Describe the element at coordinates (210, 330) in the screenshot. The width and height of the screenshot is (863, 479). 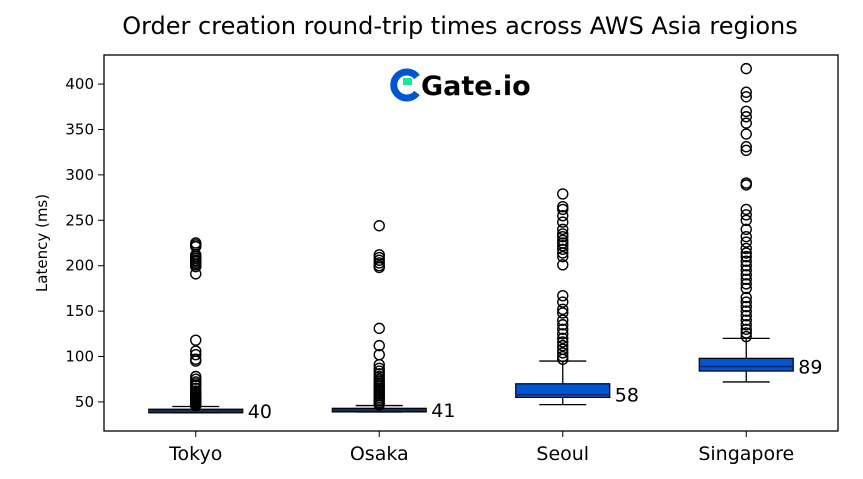
I see `box-tokyo: 40` at that location.